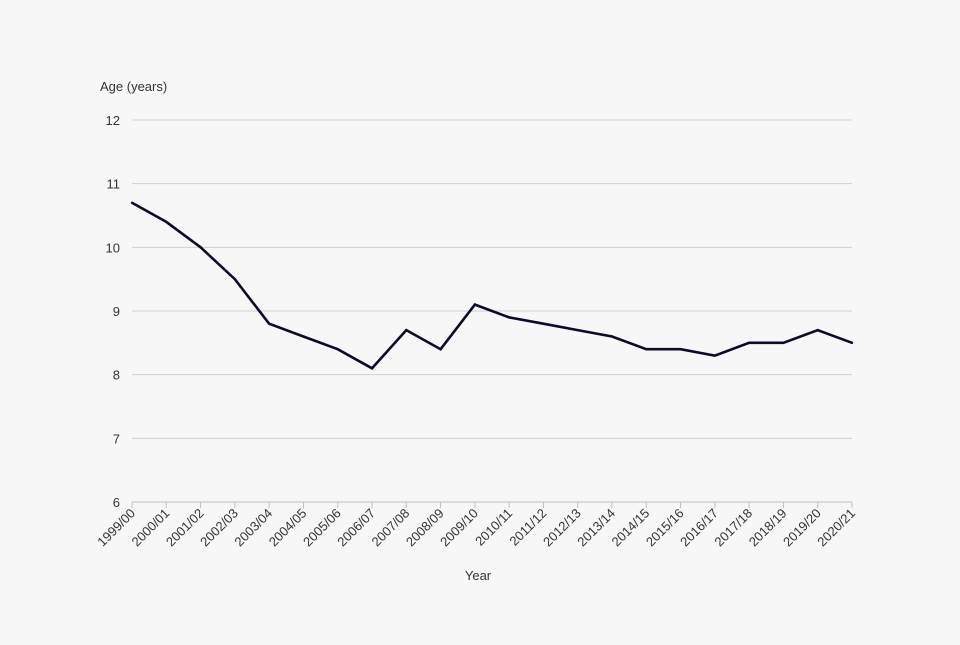 The height and width of the screenshot is (645, 960). What do you see at coordinates (459, 528) in the screenshot?
I see `x-tick-label: 2009/10` at bounding box center [459, 528].